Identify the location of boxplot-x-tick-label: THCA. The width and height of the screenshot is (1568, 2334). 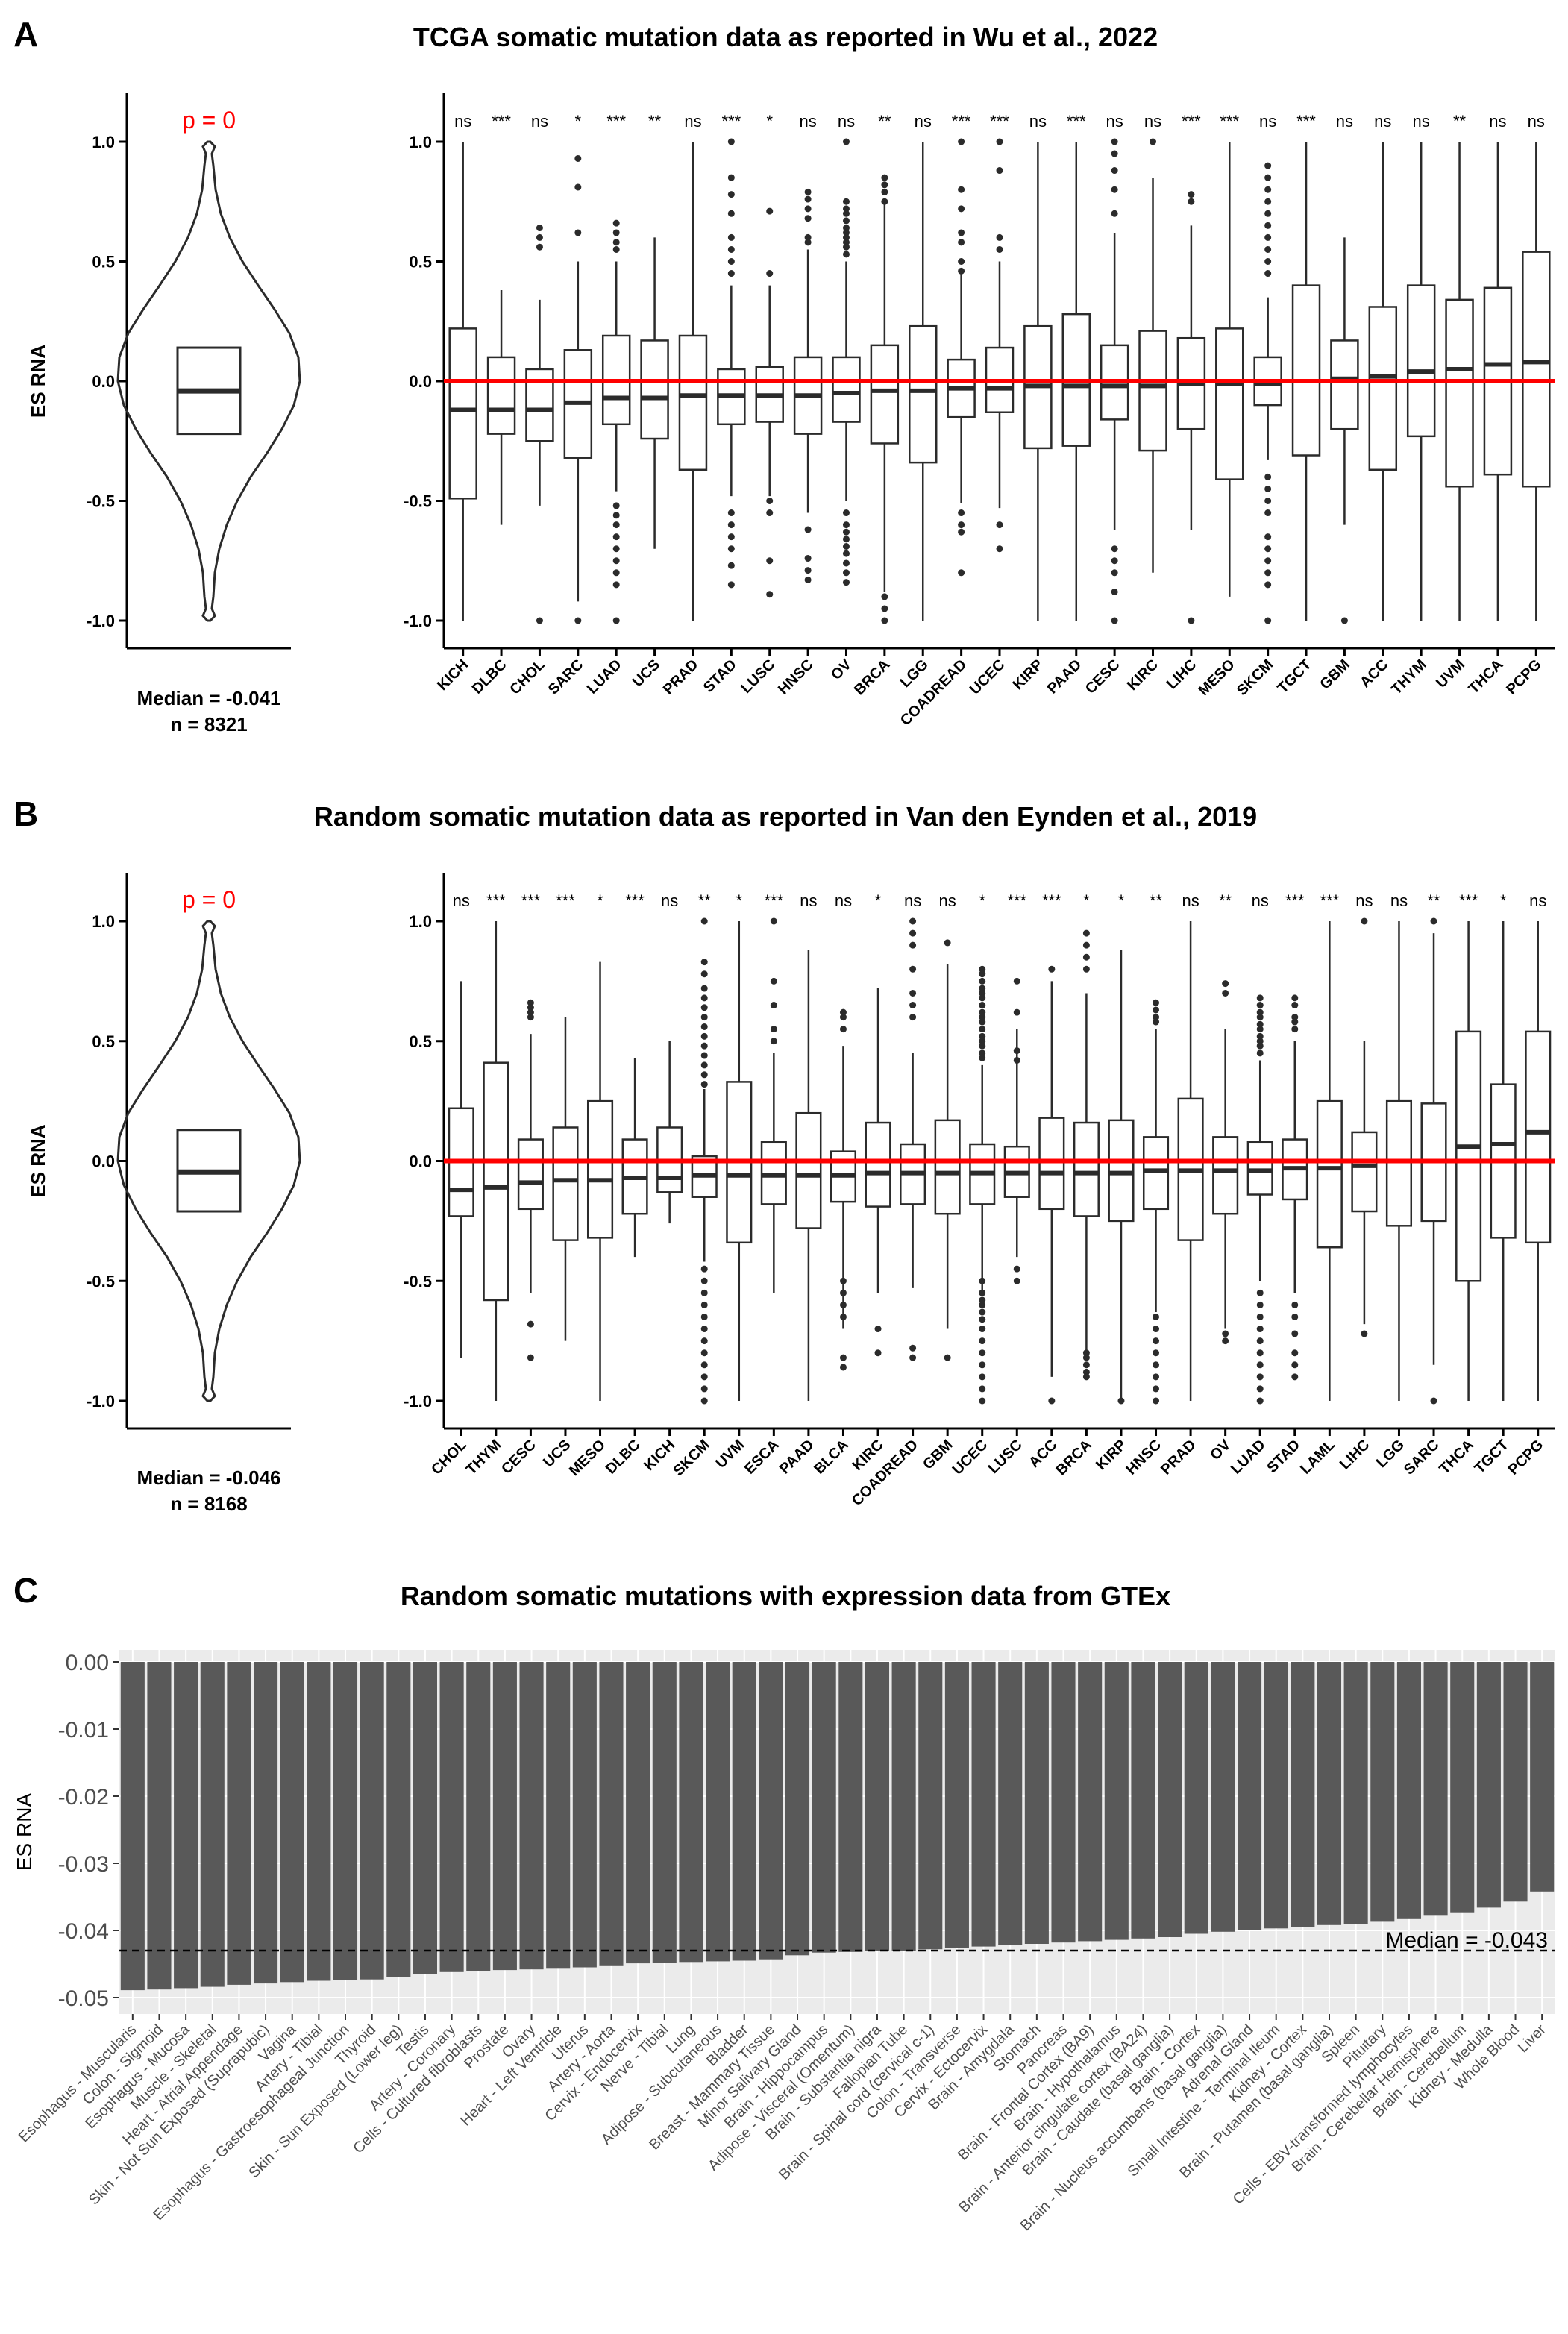
(1456, 1457).